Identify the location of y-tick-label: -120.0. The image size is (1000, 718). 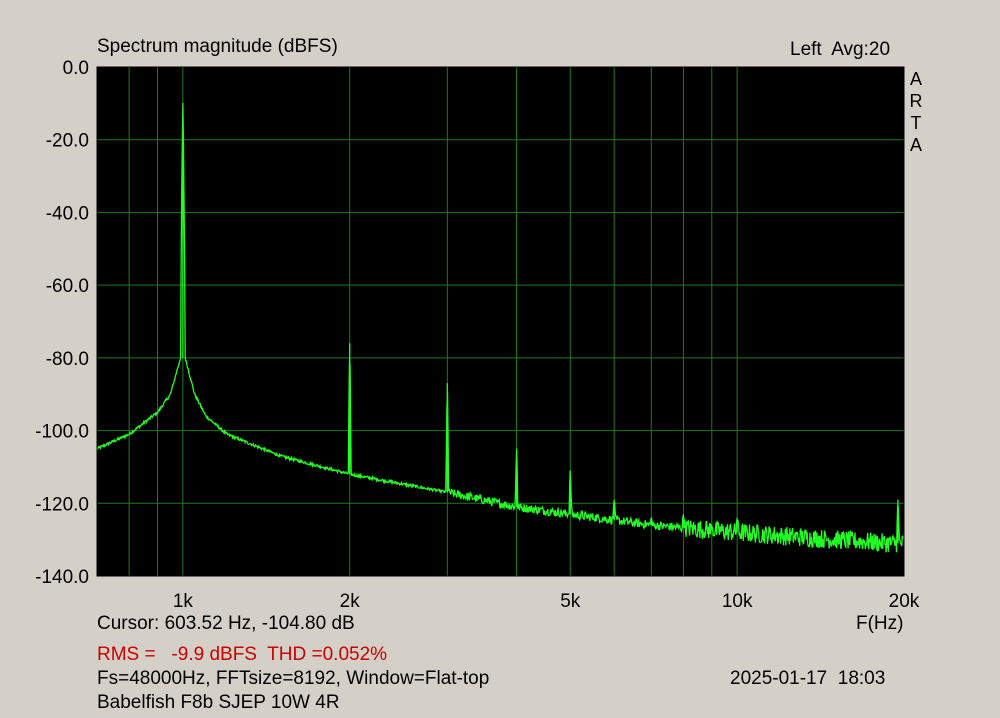
(62, 504).